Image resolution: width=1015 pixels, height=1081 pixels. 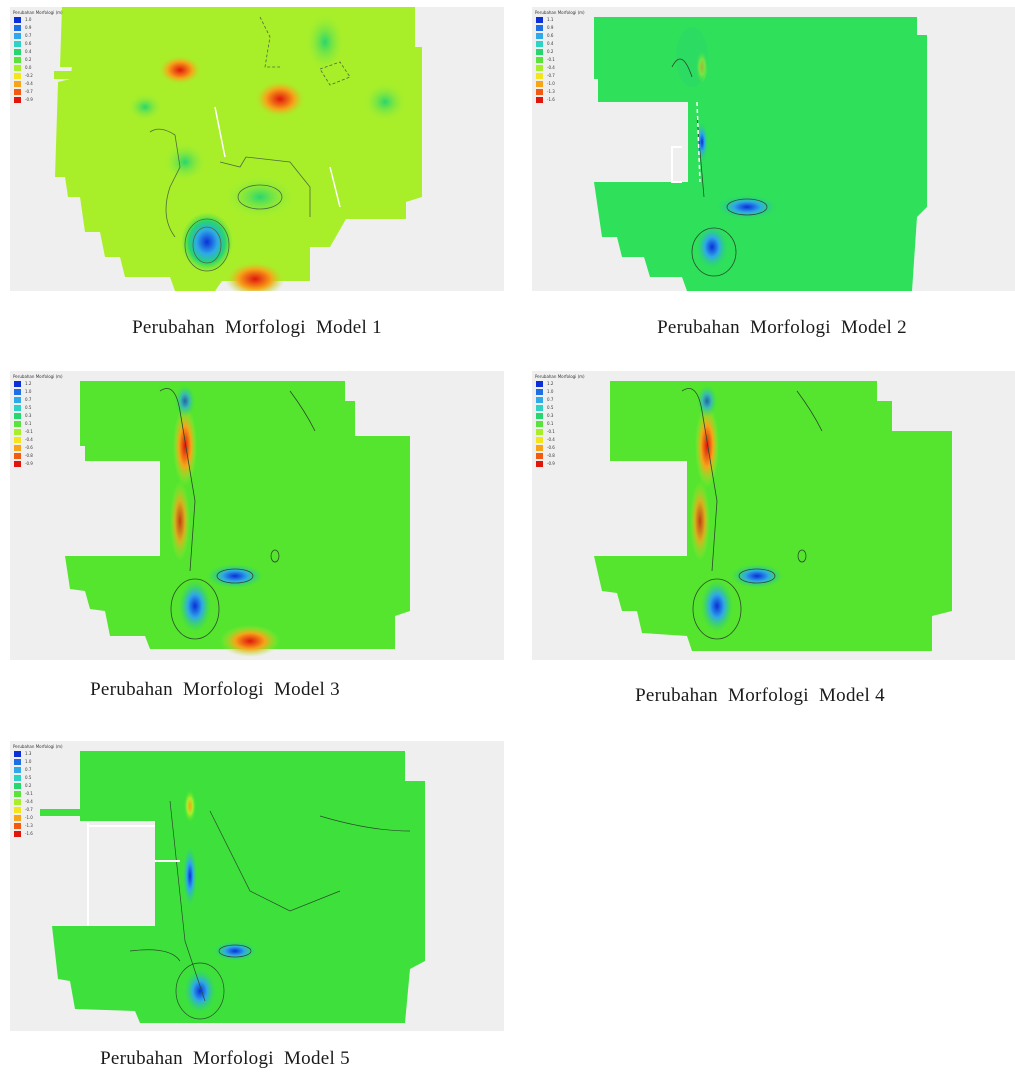 I want to click on legend-entry: -1.0, so click(x=36, y=818).